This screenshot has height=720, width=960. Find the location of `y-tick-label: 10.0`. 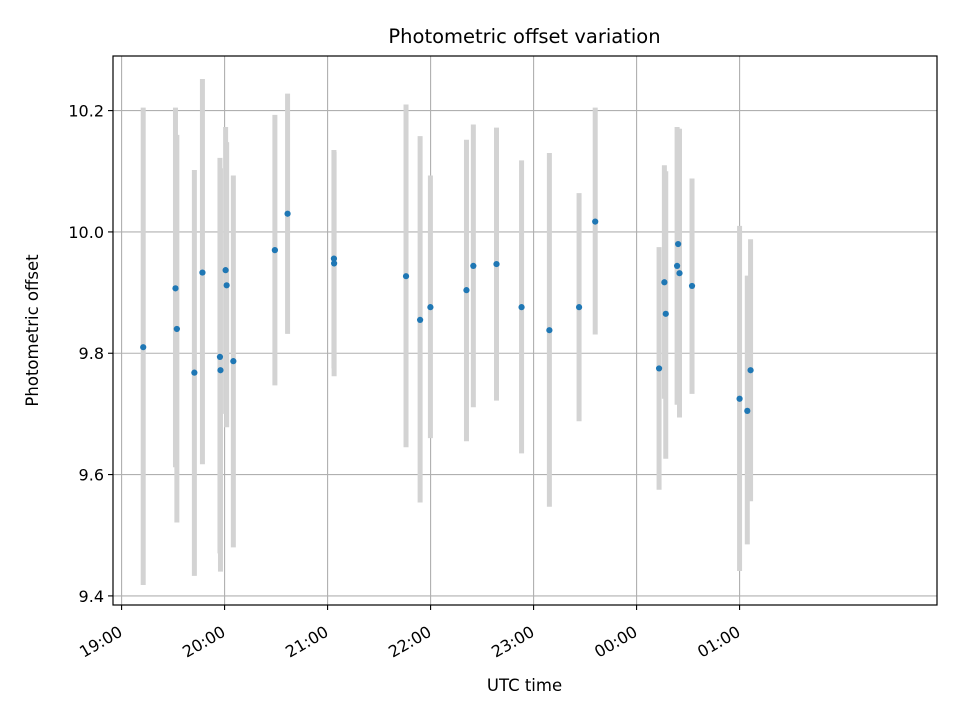

y-tick-label: 10.0 is located at coordinates (86, 232).